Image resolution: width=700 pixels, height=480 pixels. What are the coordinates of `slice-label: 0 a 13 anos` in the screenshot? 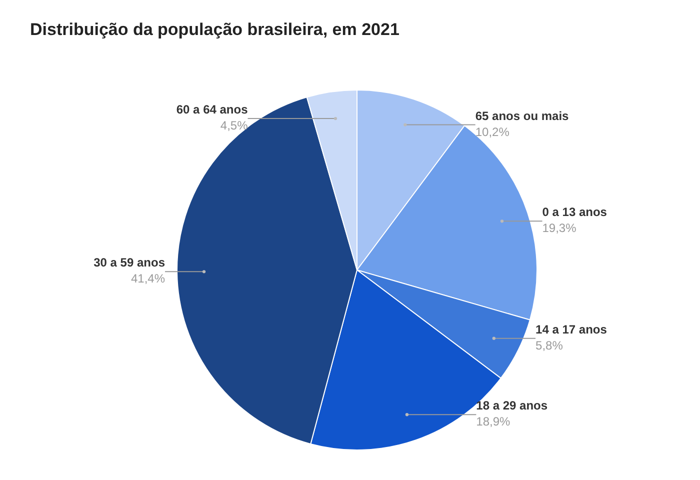 It's located at (575, 212).